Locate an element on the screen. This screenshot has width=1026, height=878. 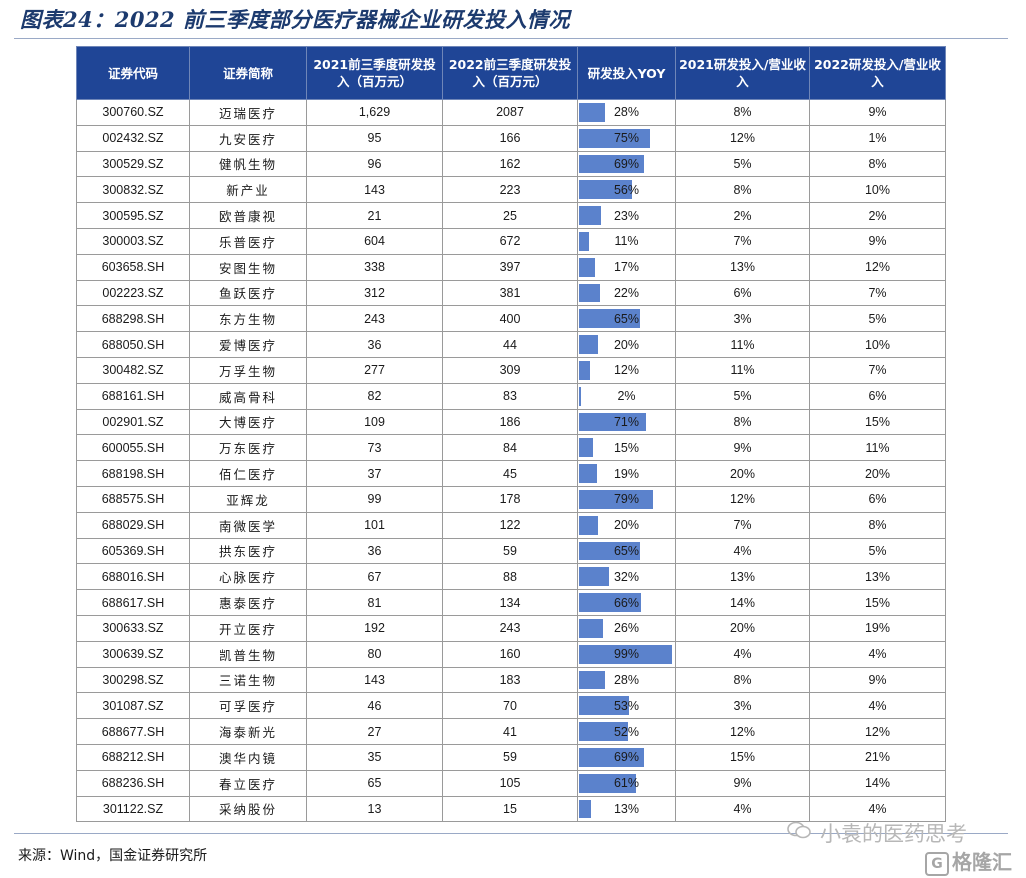
cell-code: 002901.SZ is located at coordinates (133, 422).